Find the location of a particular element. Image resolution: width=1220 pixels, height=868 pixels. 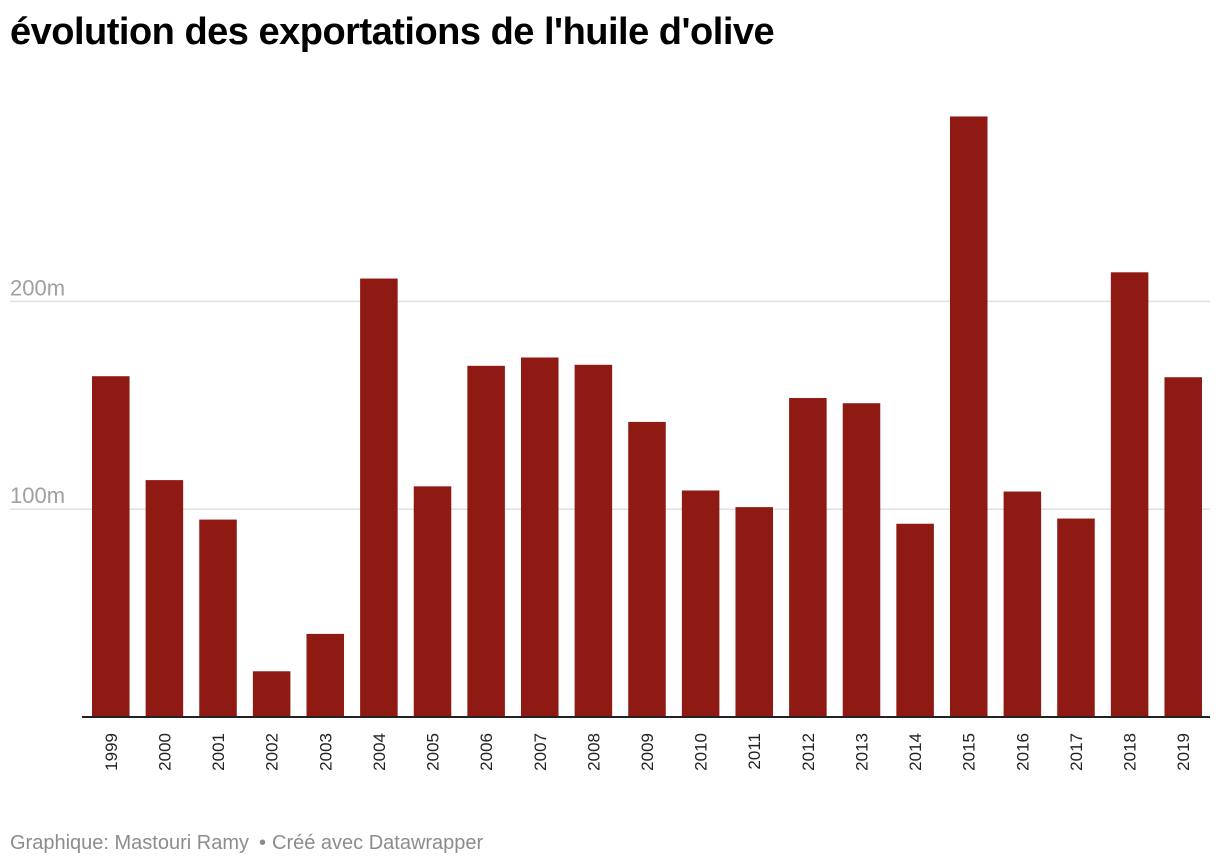

bar-2008 is located at coordinates (593, 540).